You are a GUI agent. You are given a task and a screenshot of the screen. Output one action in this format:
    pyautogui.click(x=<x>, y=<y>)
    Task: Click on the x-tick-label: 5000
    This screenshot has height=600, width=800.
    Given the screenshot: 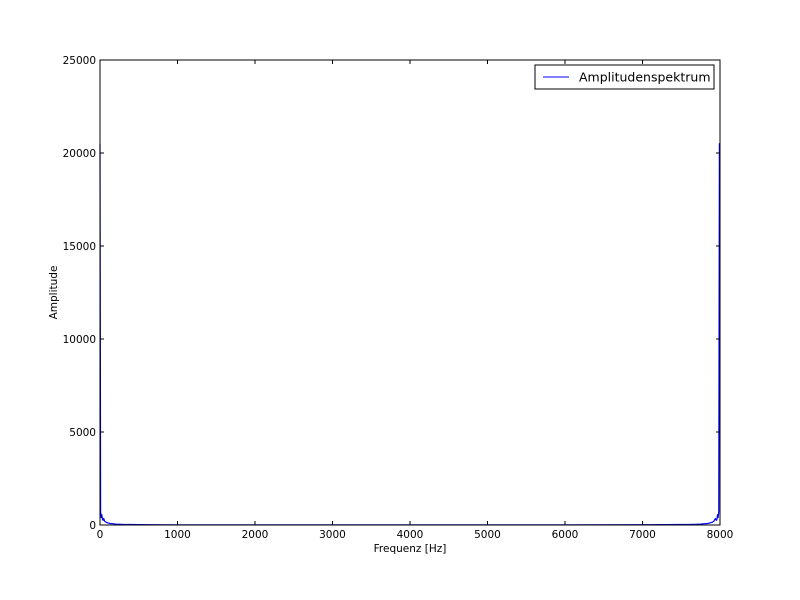 What is the action you would take?
    pyautogui.click(x=487, y=535)
    